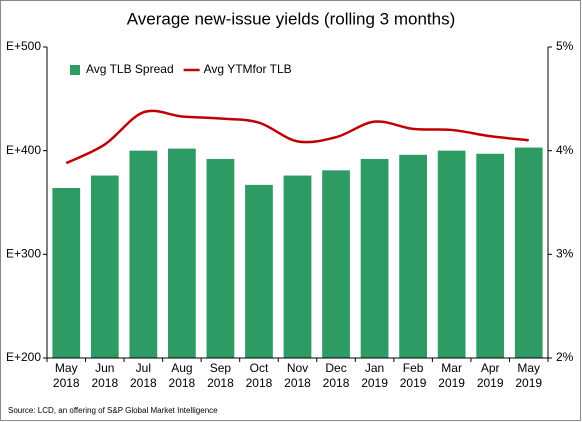 Image resolution: width=582 pixels, height=422 pixels. I want to click on y-tick-label: E+200, so click(23, 357).